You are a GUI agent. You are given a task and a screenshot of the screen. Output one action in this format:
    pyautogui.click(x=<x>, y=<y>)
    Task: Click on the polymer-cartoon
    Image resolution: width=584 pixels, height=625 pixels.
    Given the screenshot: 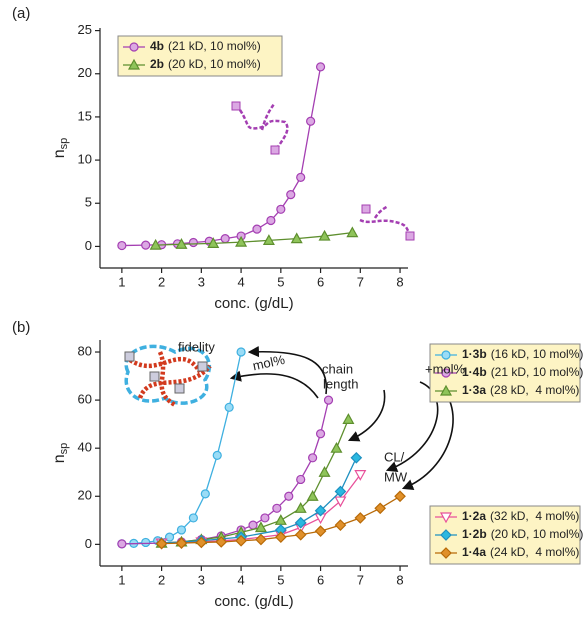 What is the action you would take?
    pyautogui.click(x=323, y=171)
    